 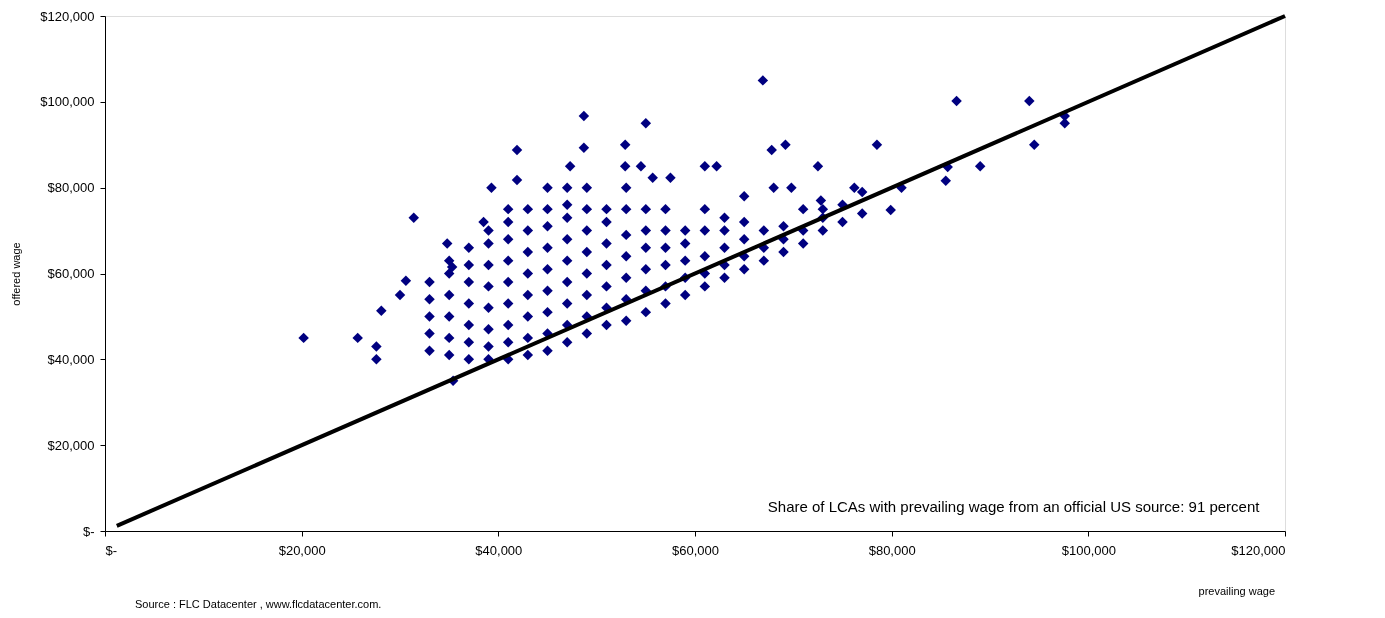 What do you see at coordinates (1236, 591) in the screenshot?
I see `x-axis-title: prevailing wage` at bounding box center [1236, 591].